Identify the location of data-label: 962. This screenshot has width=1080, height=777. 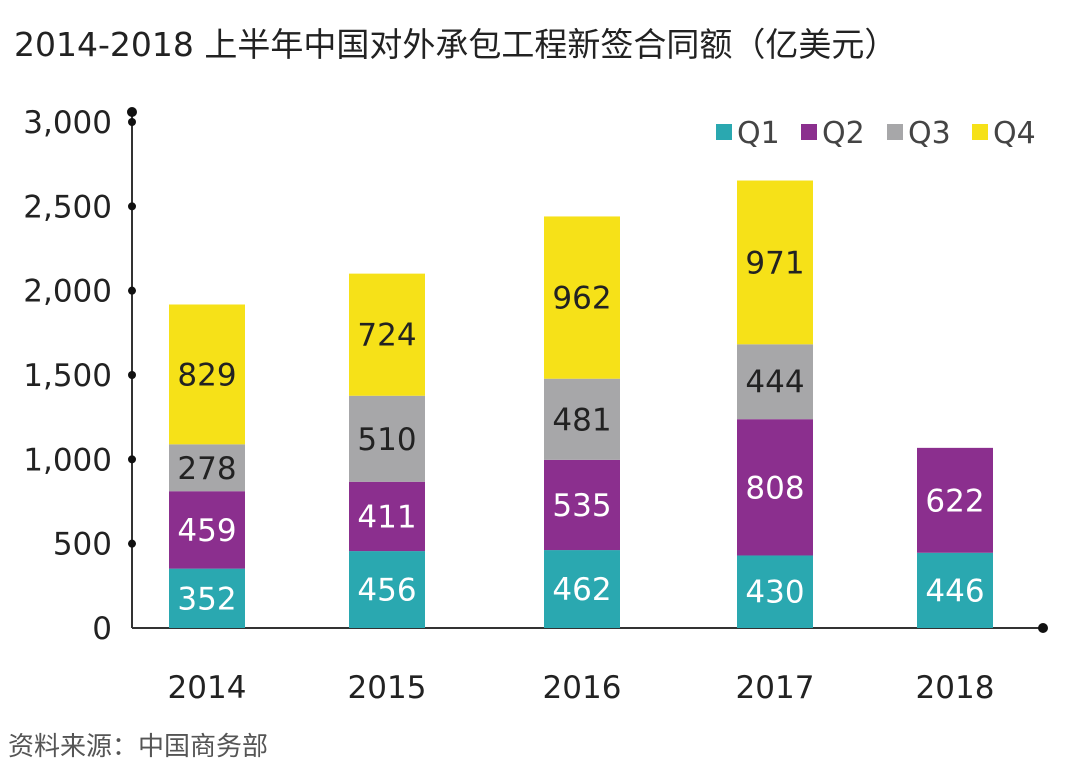
(581, 299).